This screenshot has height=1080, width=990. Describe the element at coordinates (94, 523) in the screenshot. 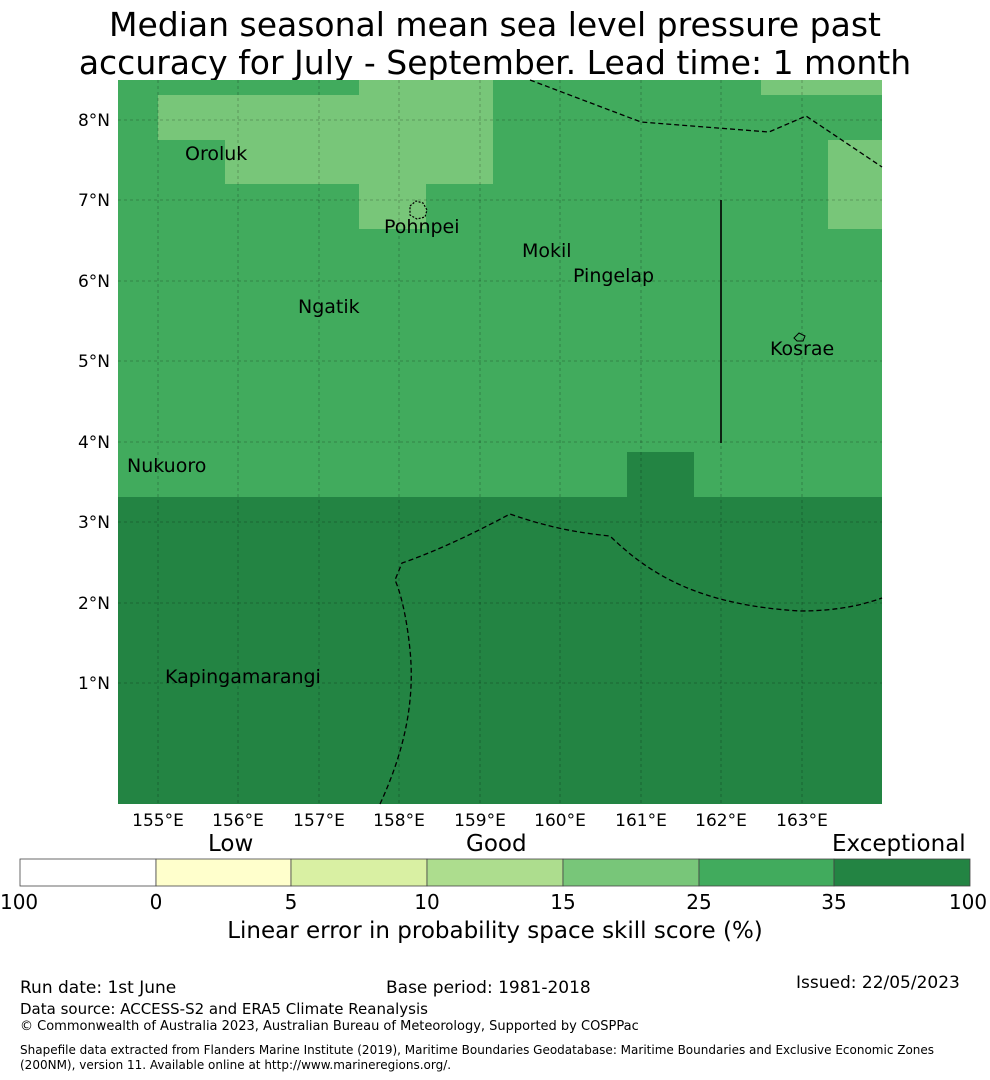

I see `lat-label: 3°N` at that location.